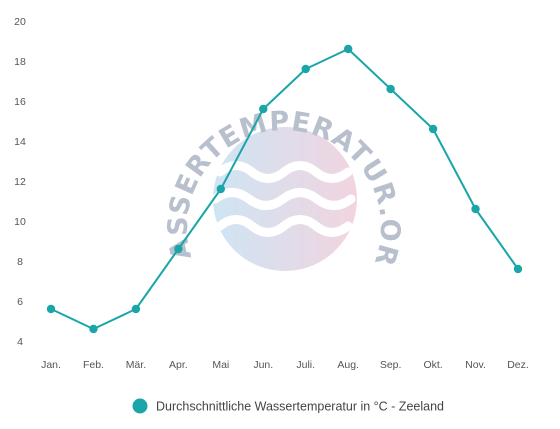 Image resolution: width=560 pixels, height=429 pixels. What do you see at coordinates (51, 365) in the screenshot?
I see `x-tick-label: Jan.` at bounding box center [51, 365].